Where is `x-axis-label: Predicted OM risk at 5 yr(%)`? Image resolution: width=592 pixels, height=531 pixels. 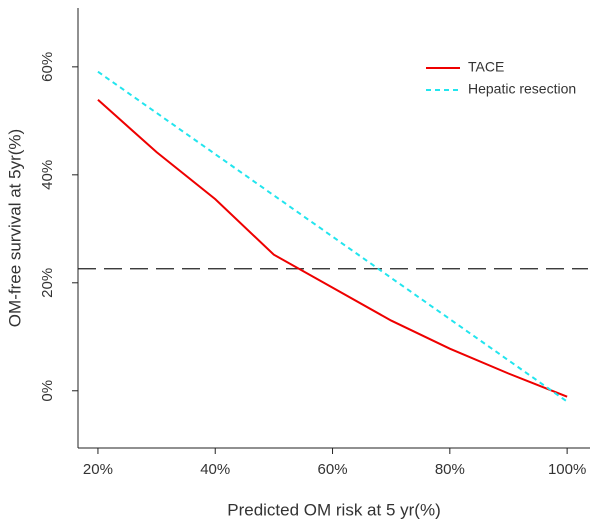
x-axis-label: Predicted OM risk at 5 yr(%) is located at coordinates (334, 509).